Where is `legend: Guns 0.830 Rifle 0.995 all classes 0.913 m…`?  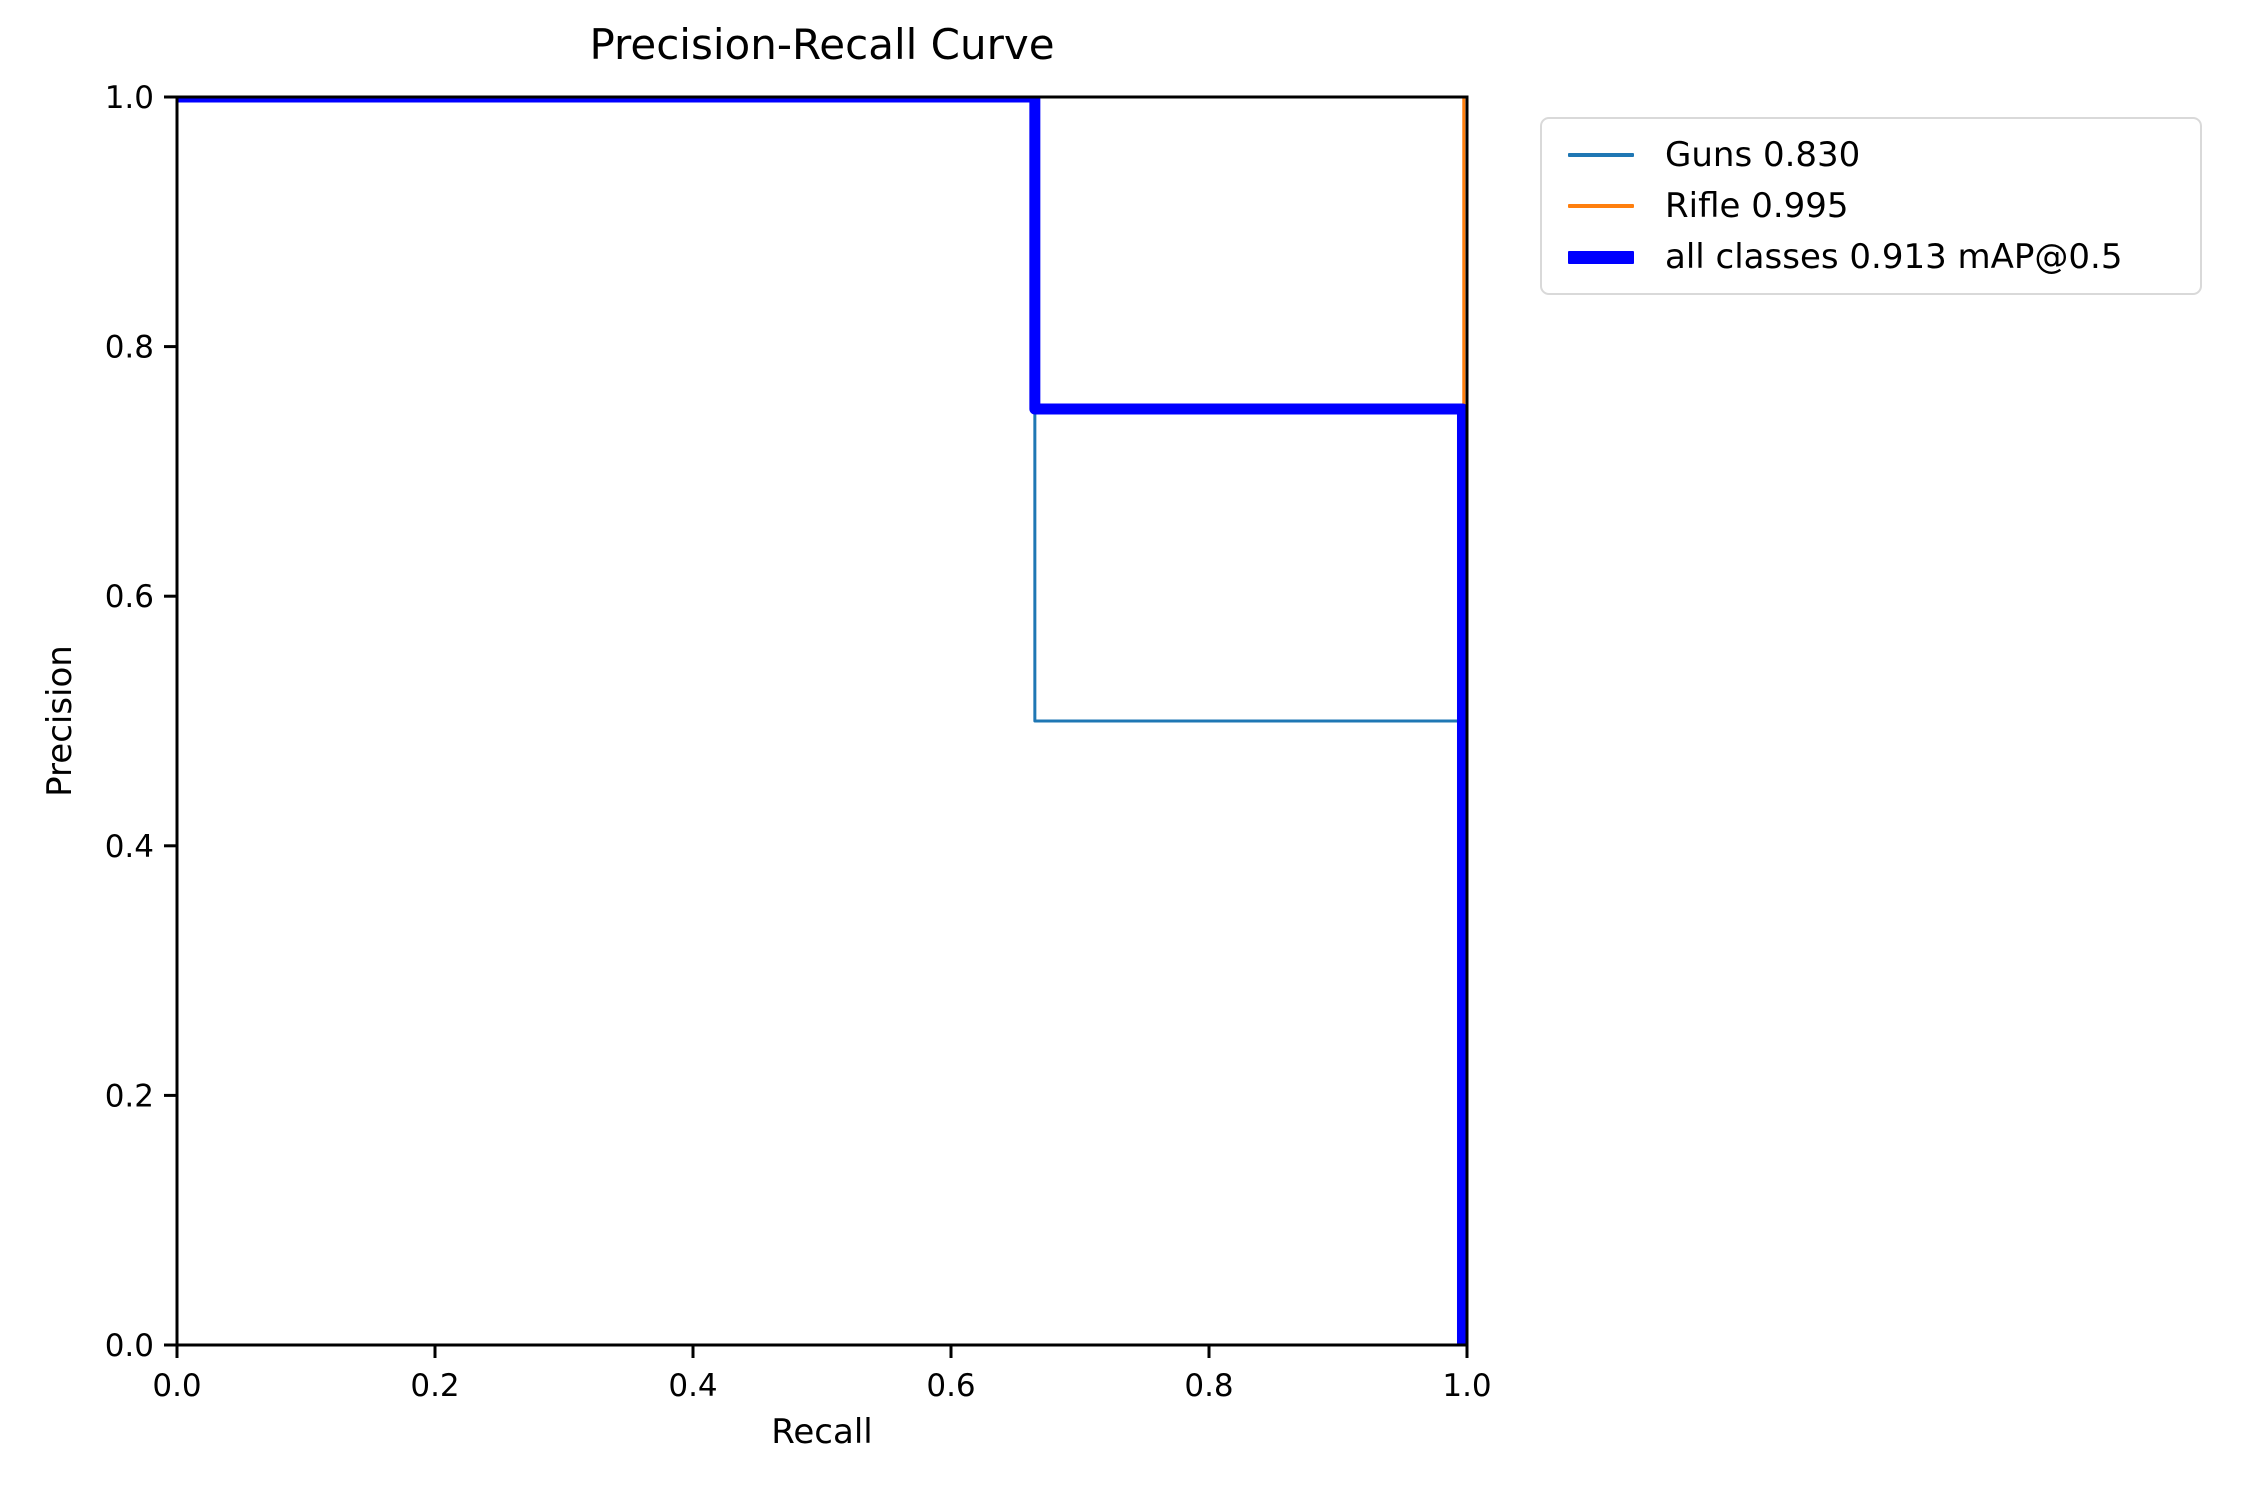
legend: Guns 0.830 Rifle 0.995 all classes 0.913 m… is located at coordinates (1871, 206).